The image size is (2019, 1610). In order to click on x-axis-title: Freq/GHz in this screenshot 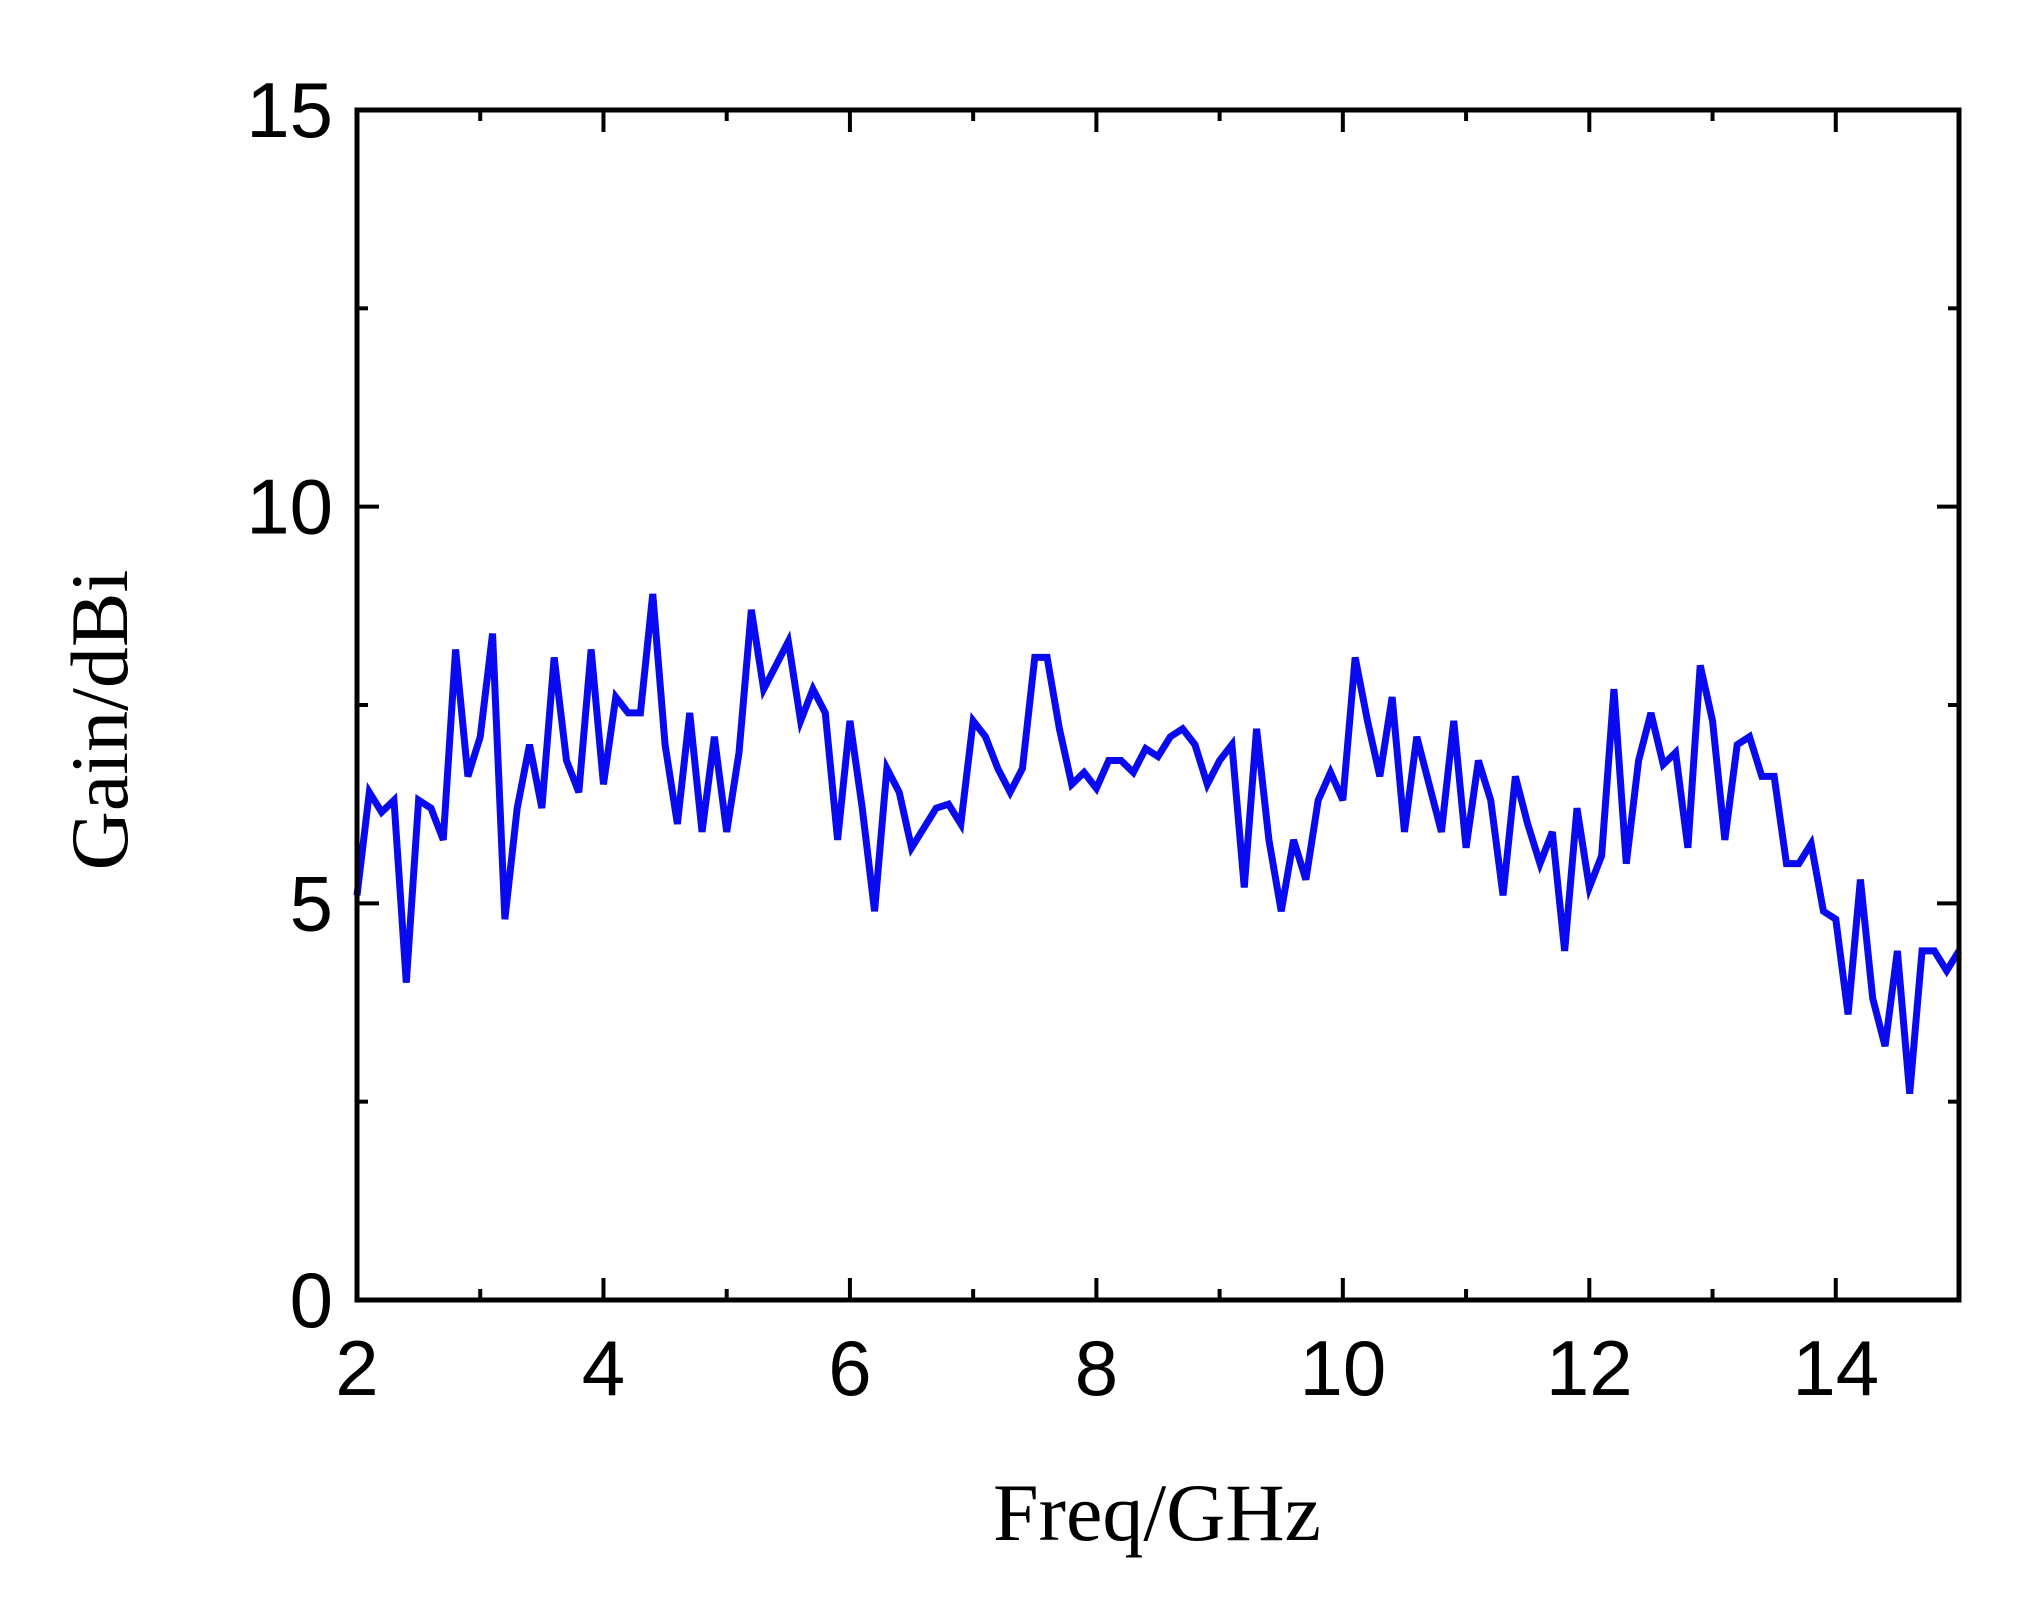, I will do `click(1157, 1512)`.